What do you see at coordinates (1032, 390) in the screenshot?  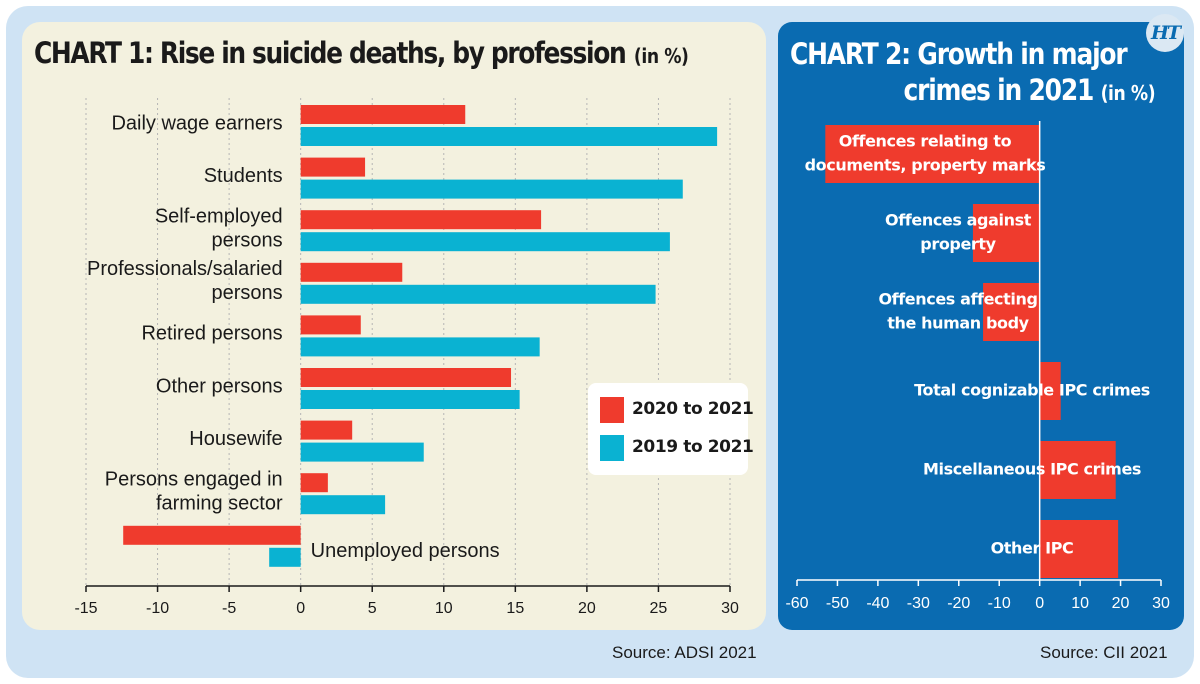 I see `chart2-category-label: Total cognizable IPC crimes` at bounding box center [1032, 390].